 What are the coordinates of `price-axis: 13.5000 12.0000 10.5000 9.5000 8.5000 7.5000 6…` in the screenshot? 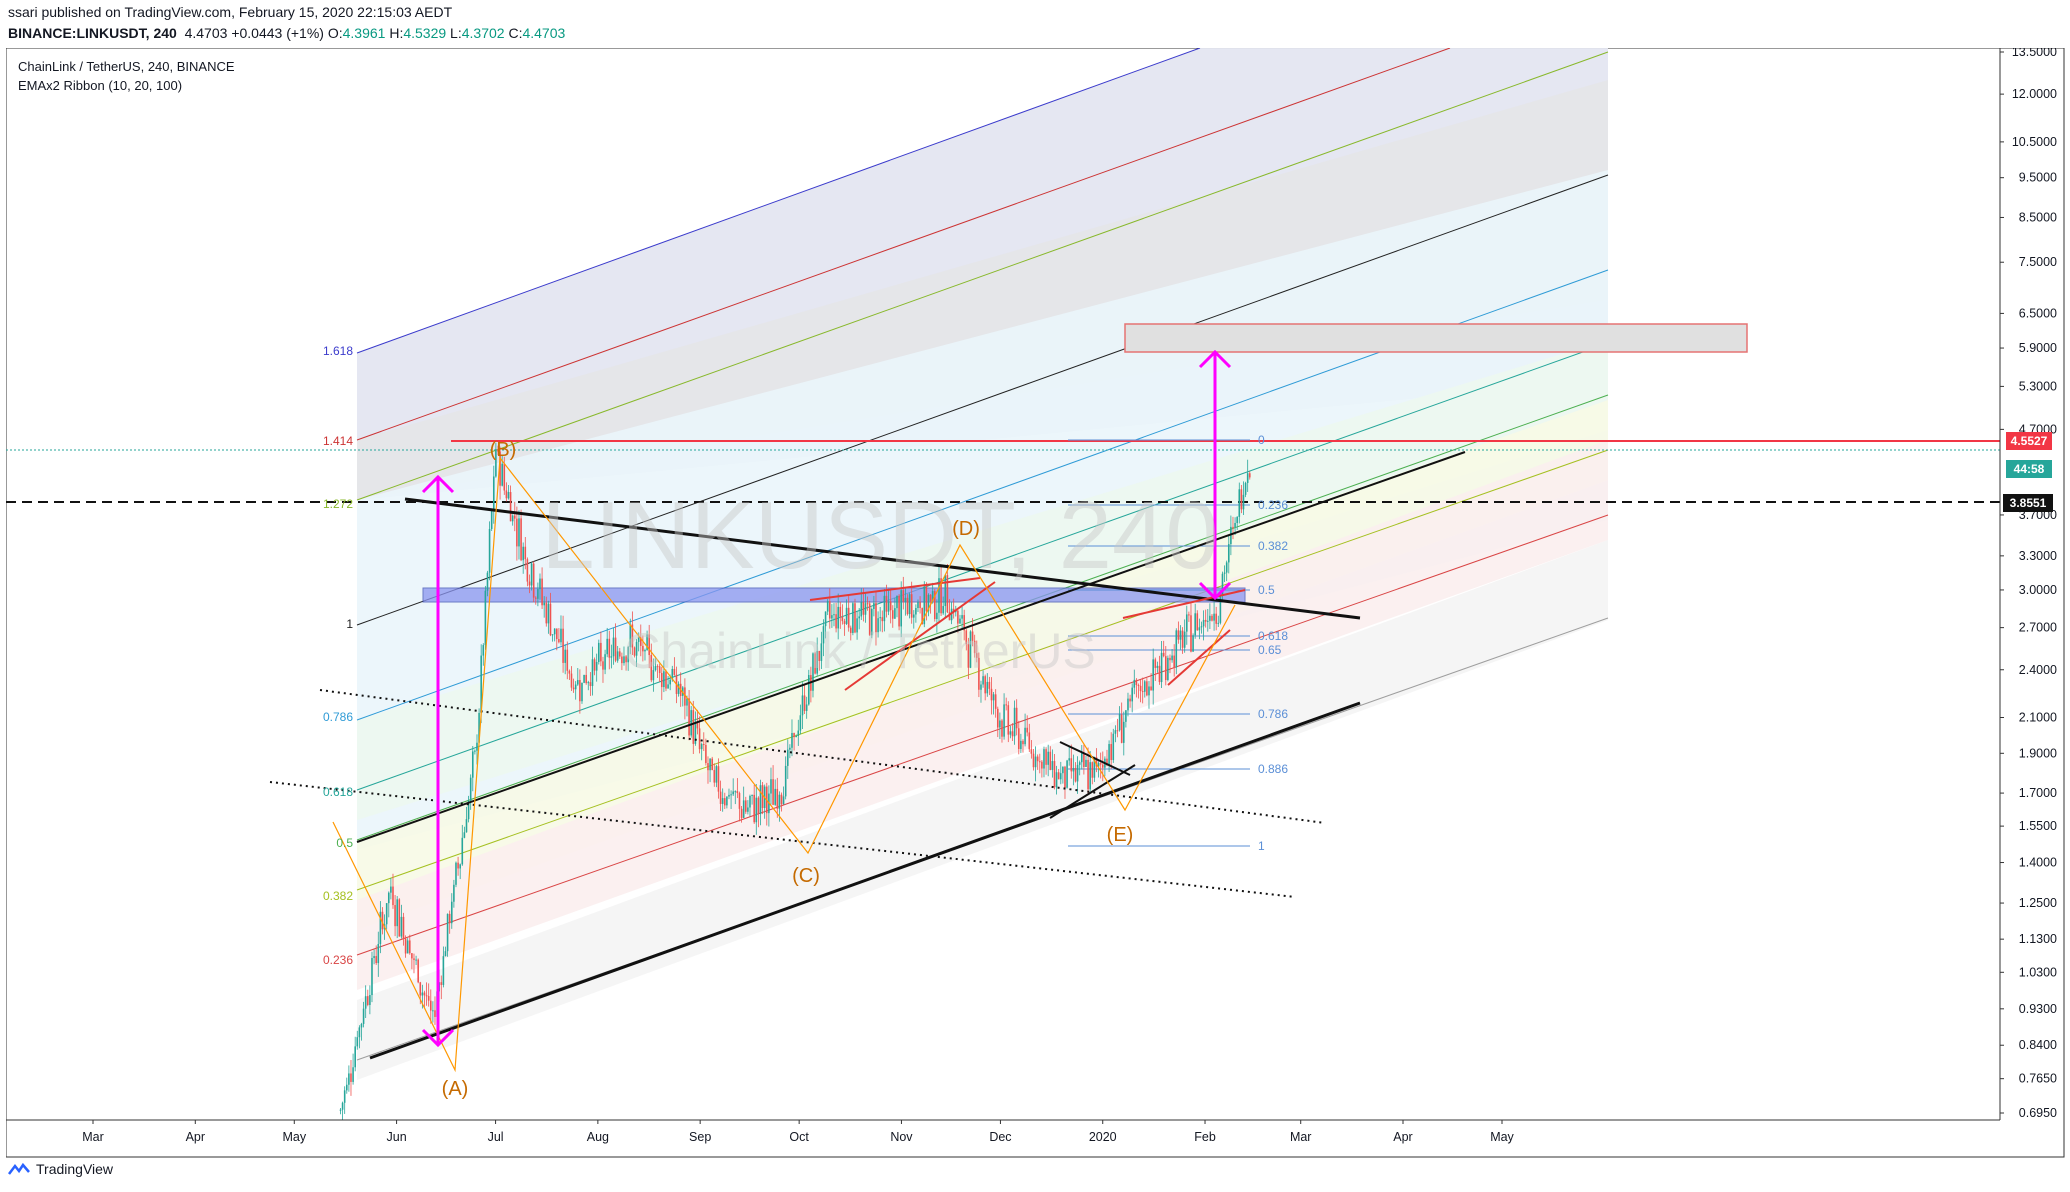 It's located at (2028, 584).